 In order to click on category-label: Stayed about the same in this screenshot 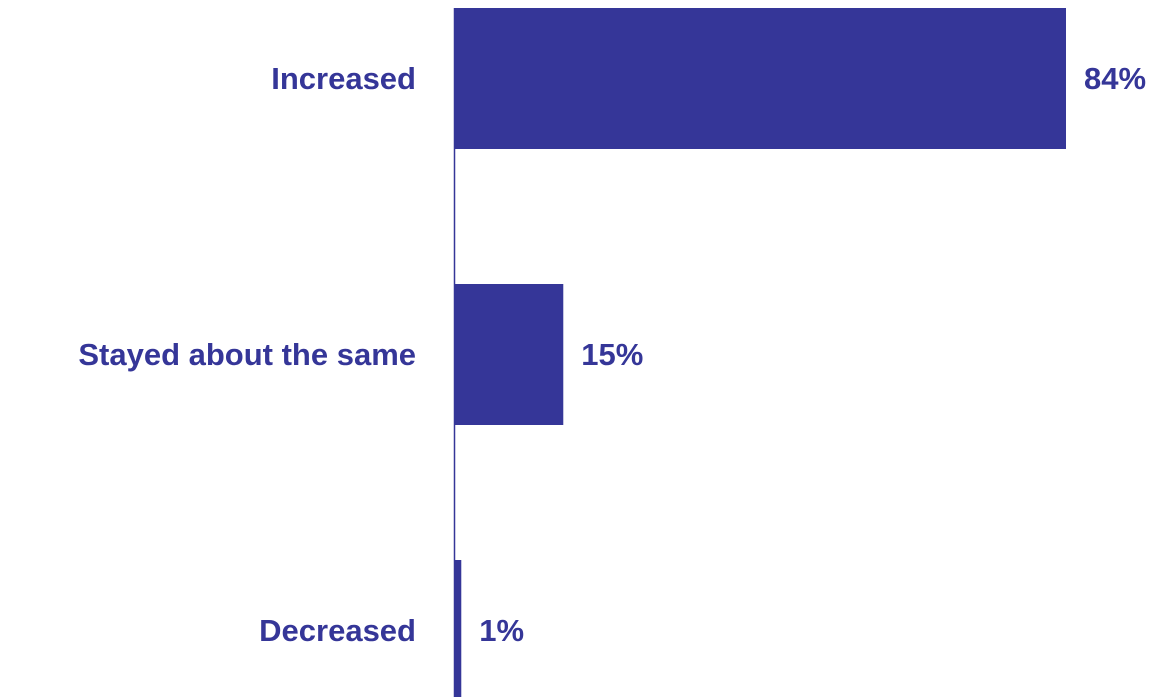, I will do `click(247, 354)`.